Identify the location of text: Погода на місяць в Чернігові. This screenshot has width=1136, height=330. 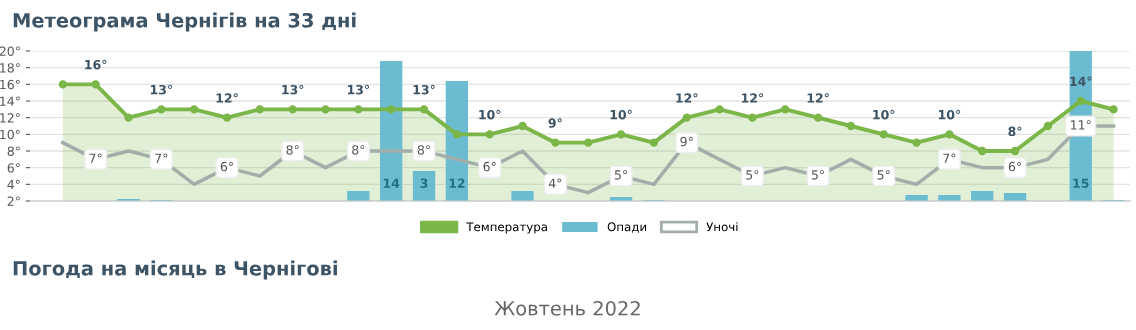
(175, 270).